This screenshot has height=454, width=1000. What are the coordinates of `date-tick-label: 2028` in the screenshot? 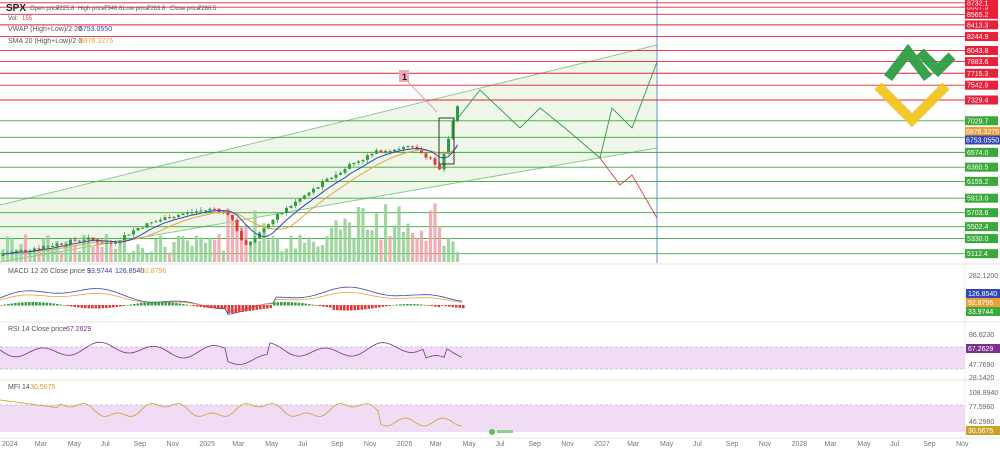 It's located at (800, 444).